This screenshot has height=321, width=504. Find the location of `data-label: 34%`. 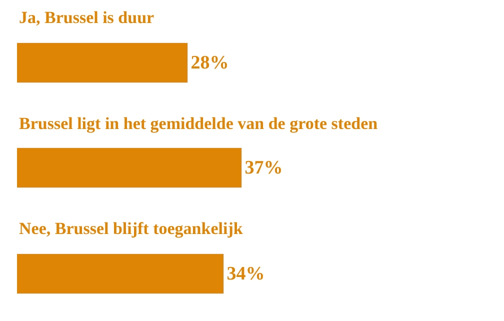

data-label: 34% is located at coordinates (245, 273).